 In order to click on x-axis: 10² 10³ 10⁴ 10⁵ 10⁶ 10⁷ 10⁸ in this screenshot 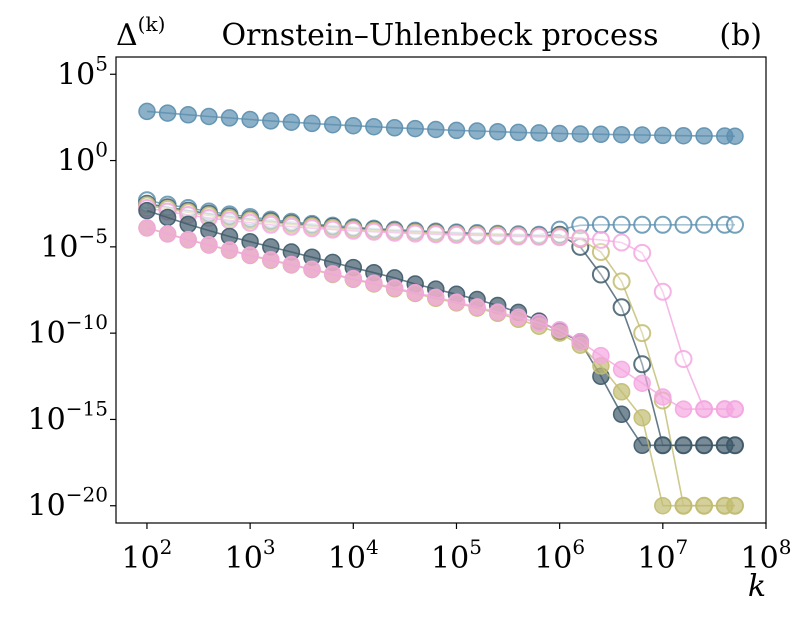, I will do `click(456, 549)`.